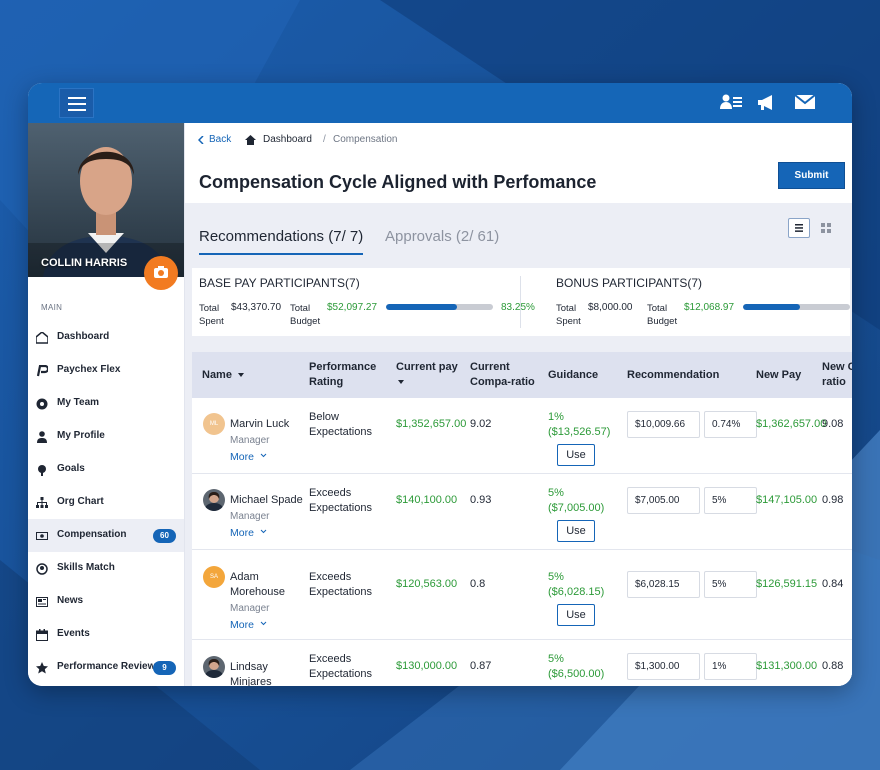 The width and height of the screenshot is (880, 770). What do you see at coordinates (440, 103) in the screenshot?
I see `top-bar` at bounding box center [440, 103].